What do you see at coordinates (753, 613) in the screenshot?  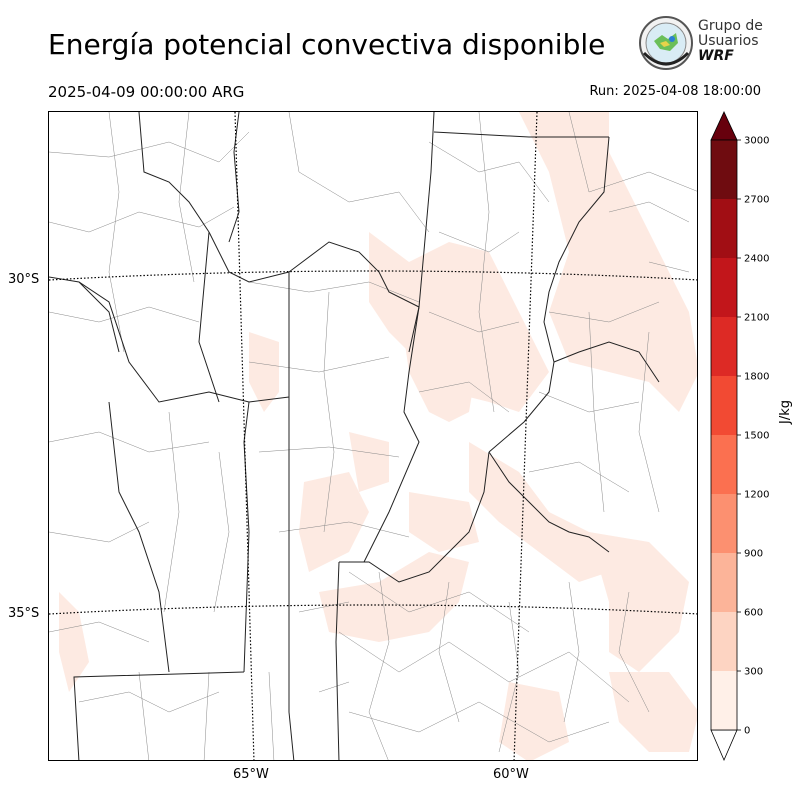 I see `colorbar-tick-label: 600` at bounding box center [753, 613].